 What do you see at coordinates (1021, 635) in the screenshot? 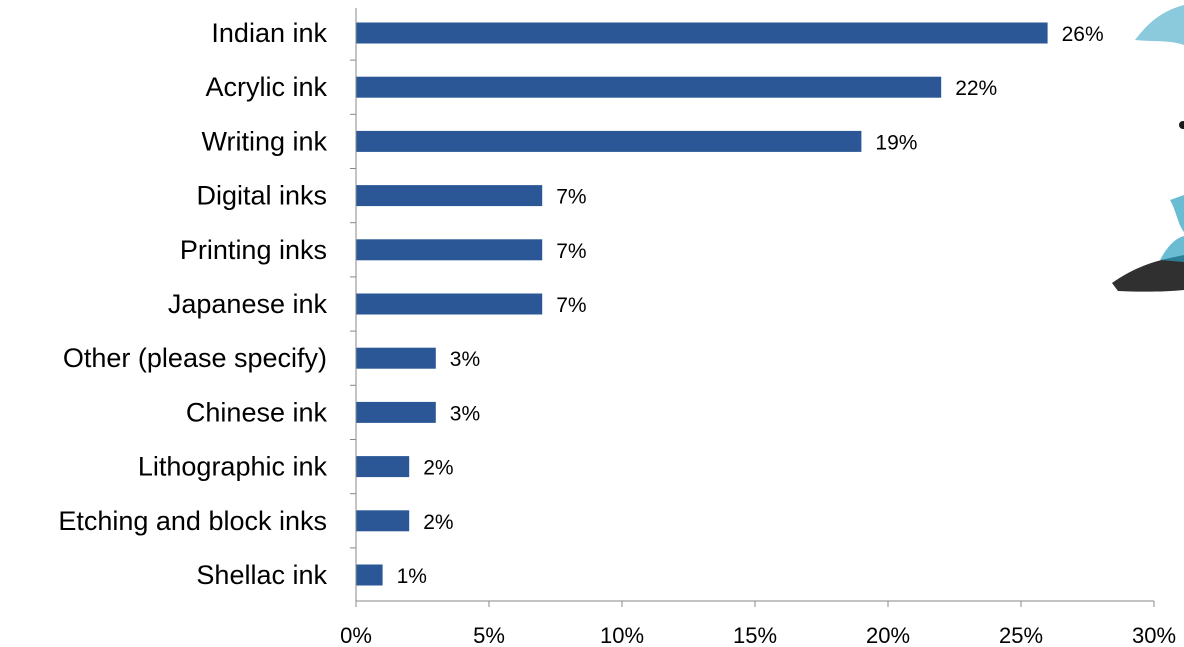
I see `x-tick-label: 25%` at bounding box center [1021, 635].